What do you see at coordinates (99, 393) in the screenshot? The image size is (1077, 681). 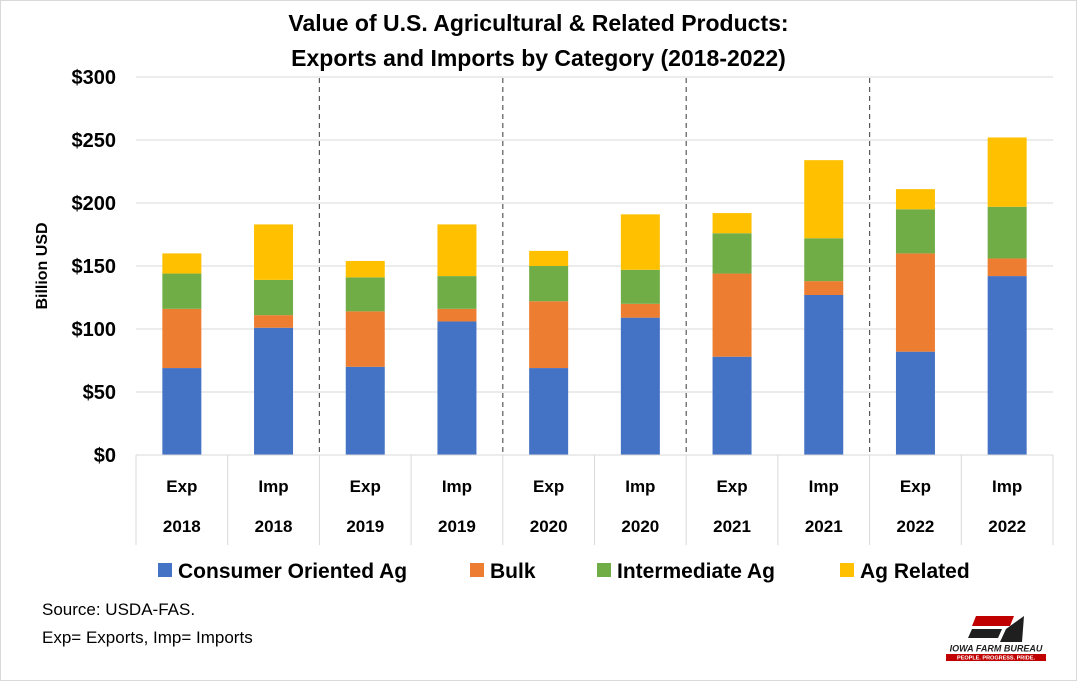 I see `y-tick-label: $50` at bounding box center [99, 393].